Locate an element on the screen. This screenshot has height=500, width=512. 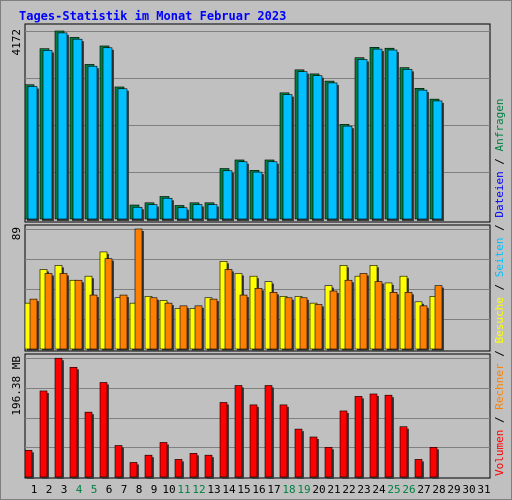
x-tick-day-30: 30 is located at coordinates (468, 489).